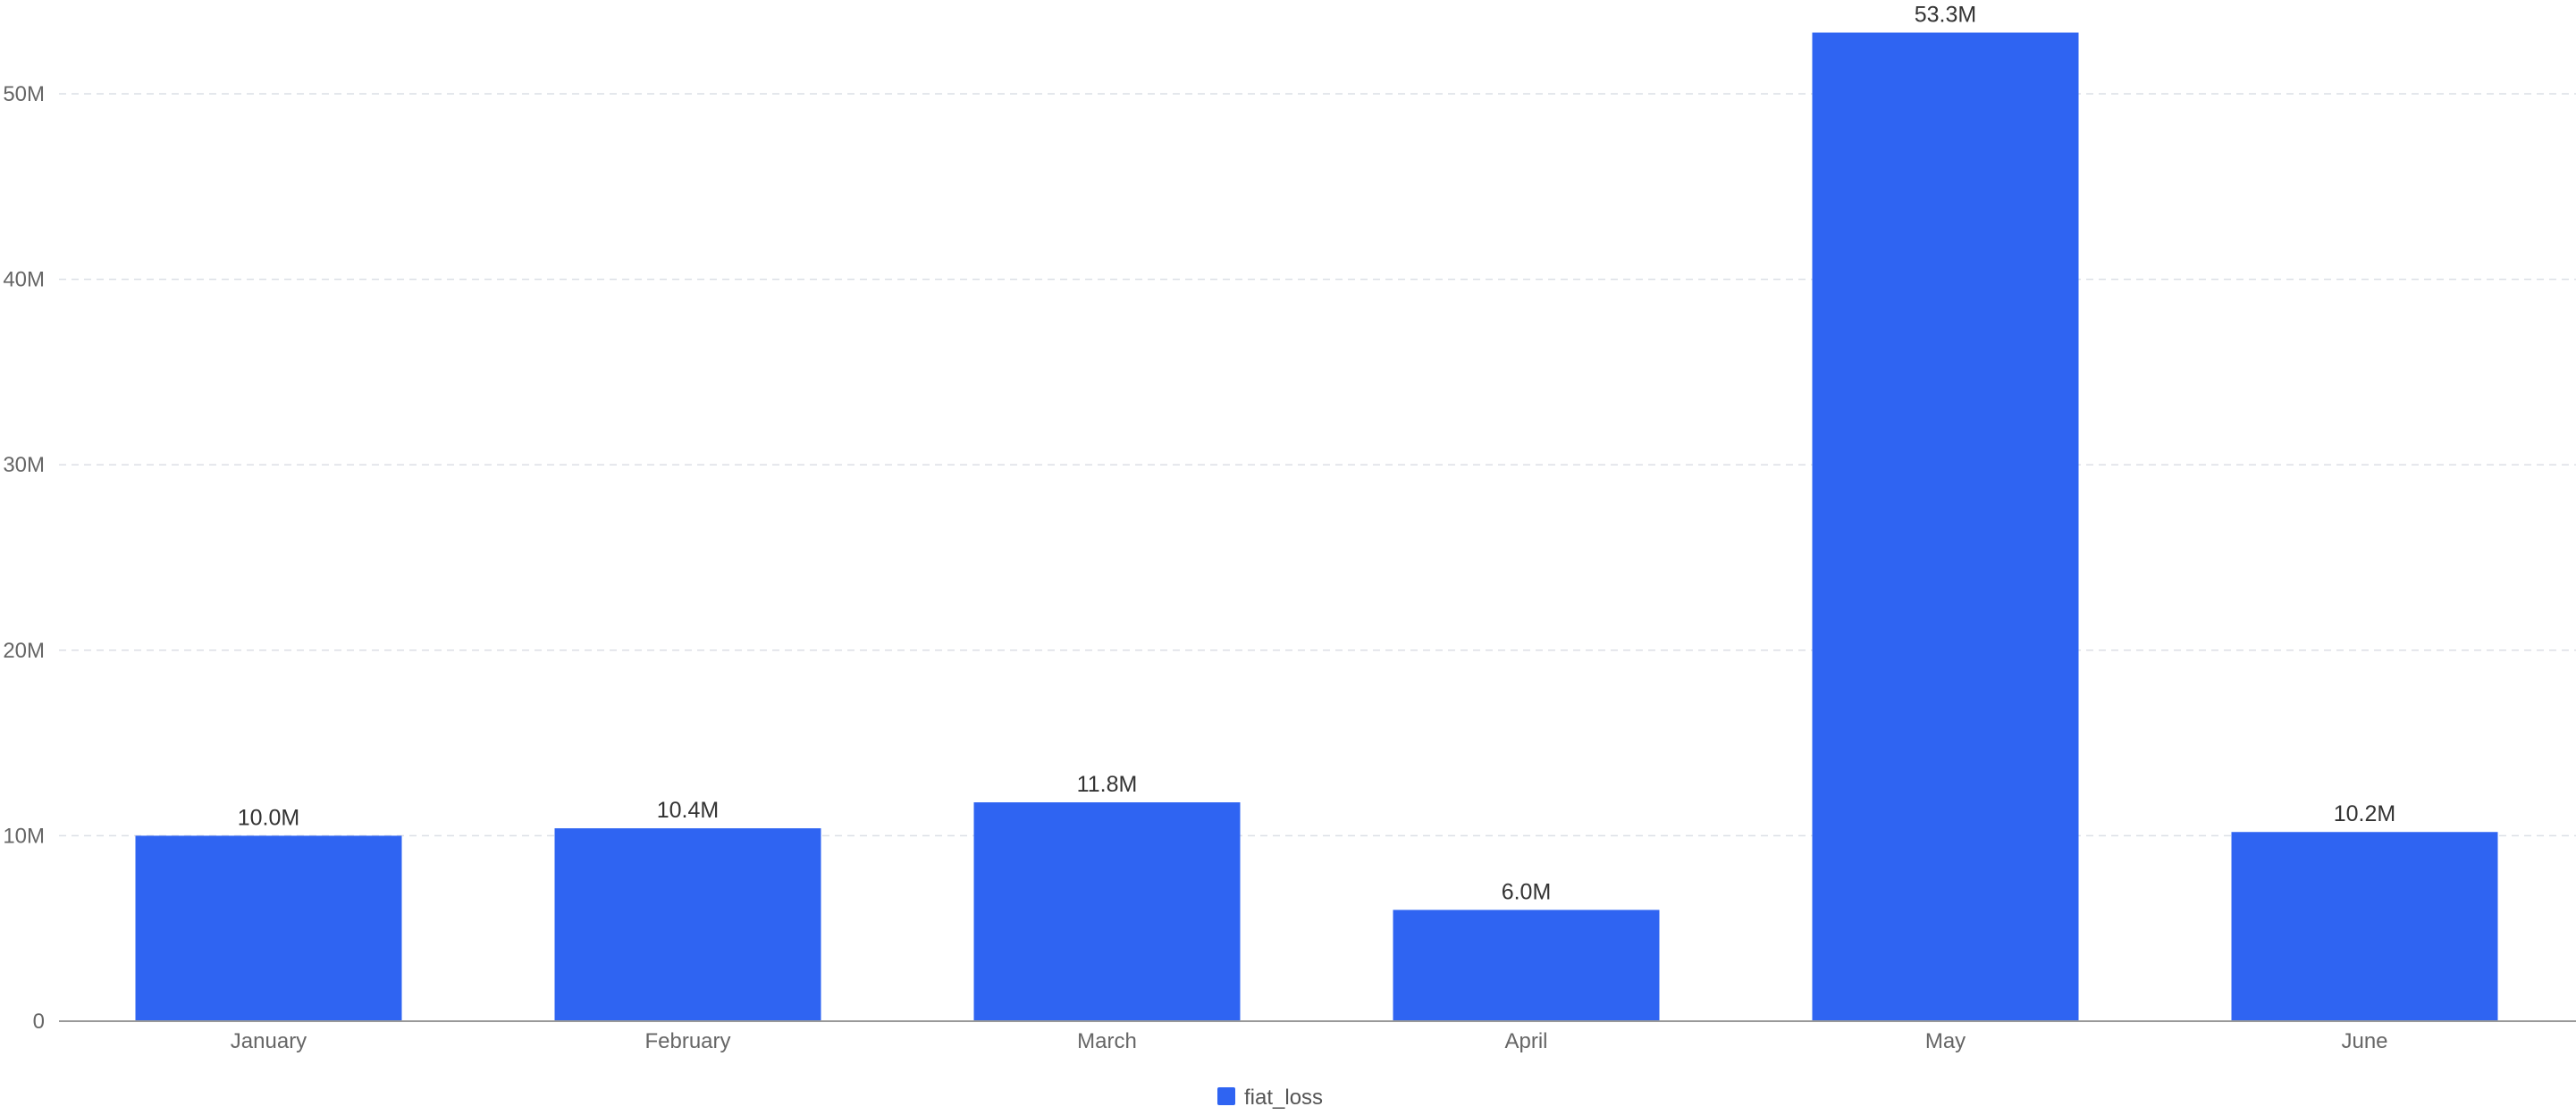  What do you see at coordinates (24, 94) in the screenshot?
I see `y-tick-label: 50M` at bounding box center [24, 94].